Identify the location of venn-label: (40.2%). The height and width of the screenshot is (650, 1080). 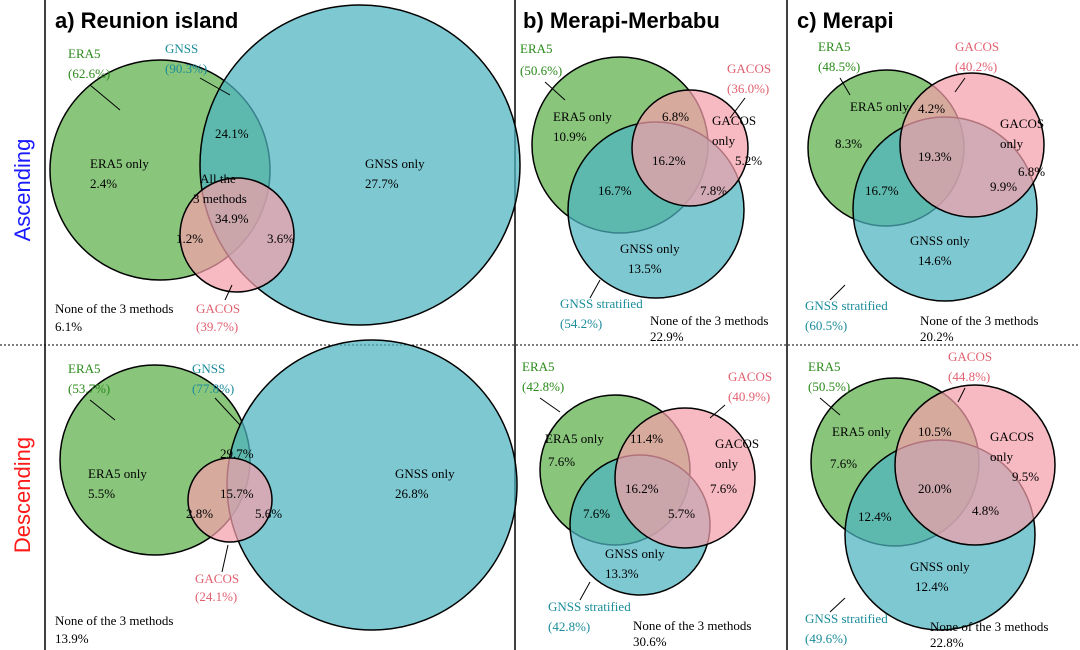
(976, 66).